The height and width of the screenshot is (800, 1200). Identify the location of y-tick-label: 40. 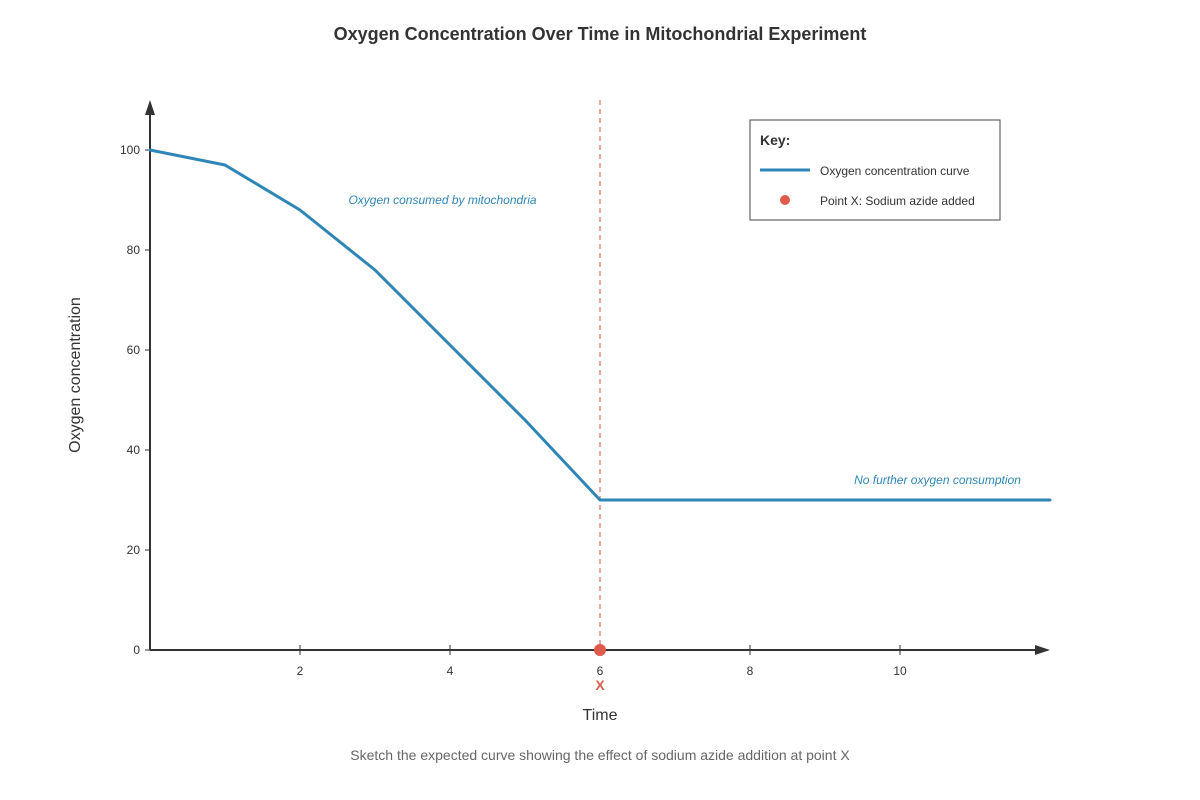
(134, 450).